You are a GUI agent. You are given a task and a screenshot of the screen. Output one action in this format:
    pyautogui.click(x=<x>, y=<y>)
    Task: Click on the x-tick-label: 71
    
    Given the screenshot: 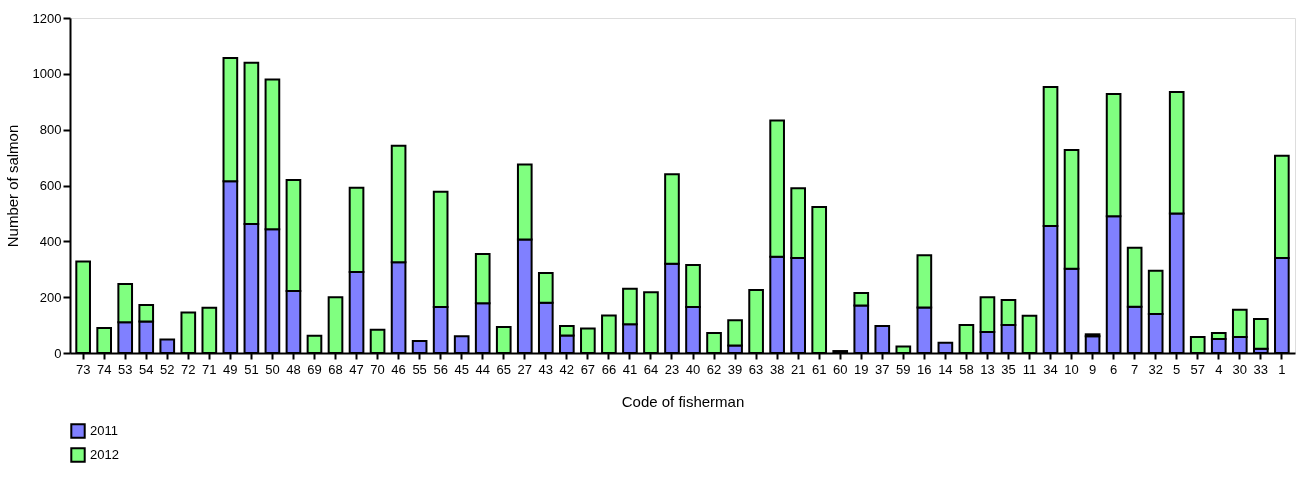 What is the action you would take?
    pyautogui.click(x=209, y=369)
    